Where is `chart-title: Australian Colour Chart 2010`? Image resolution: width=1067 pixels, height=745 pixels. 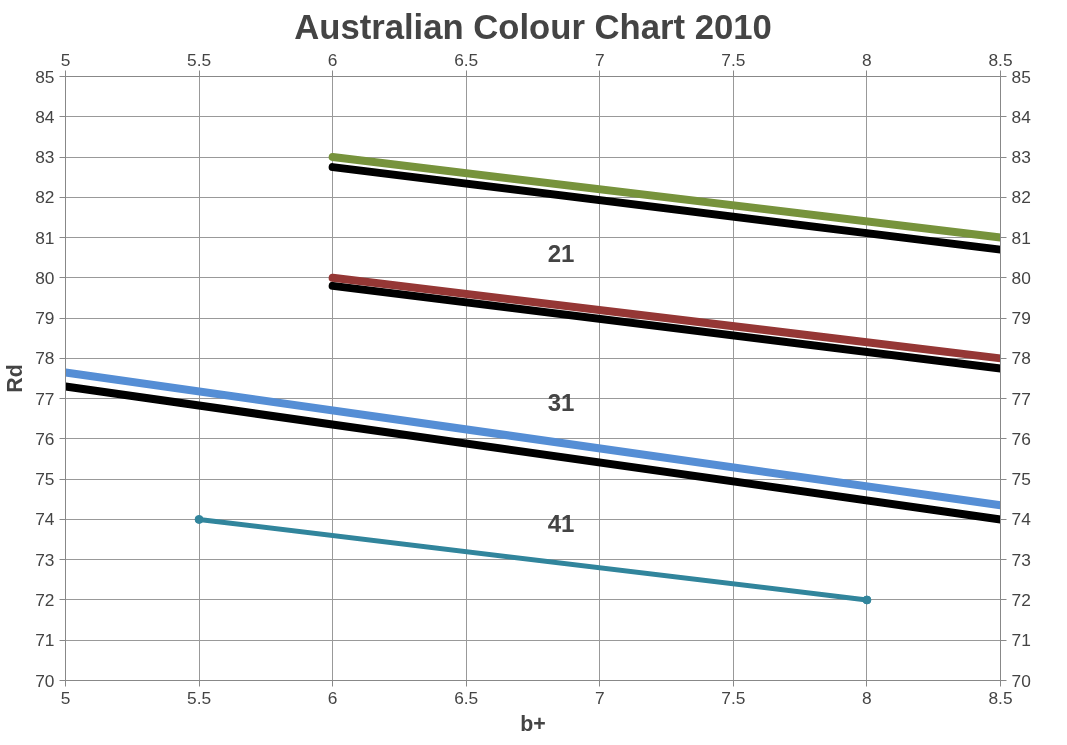
chart-title: Australian Colour Chart 2010 is located at coordinates (533, 26).